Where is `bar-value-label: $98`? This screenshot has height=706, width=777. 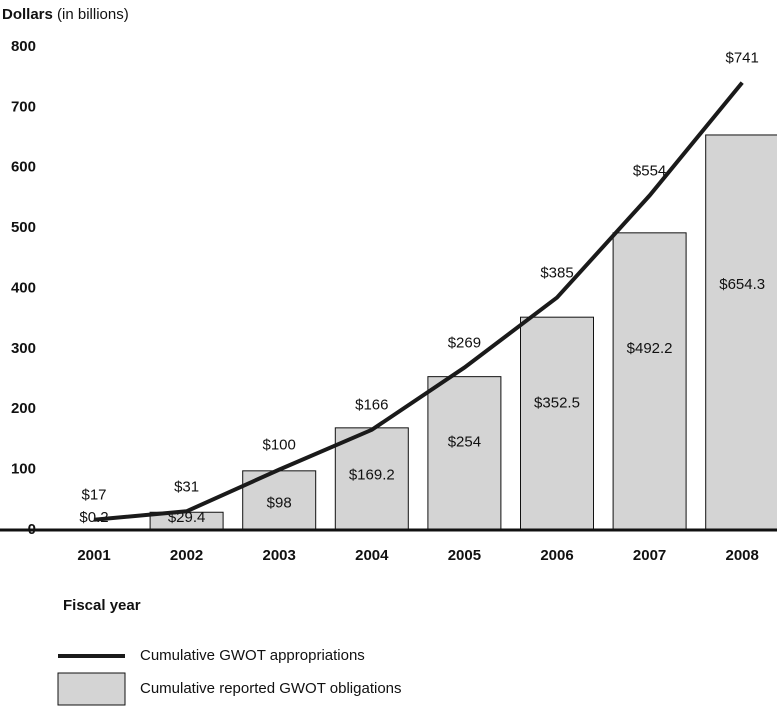 bar-value-label: $98 is located at coordinates (279, 503).